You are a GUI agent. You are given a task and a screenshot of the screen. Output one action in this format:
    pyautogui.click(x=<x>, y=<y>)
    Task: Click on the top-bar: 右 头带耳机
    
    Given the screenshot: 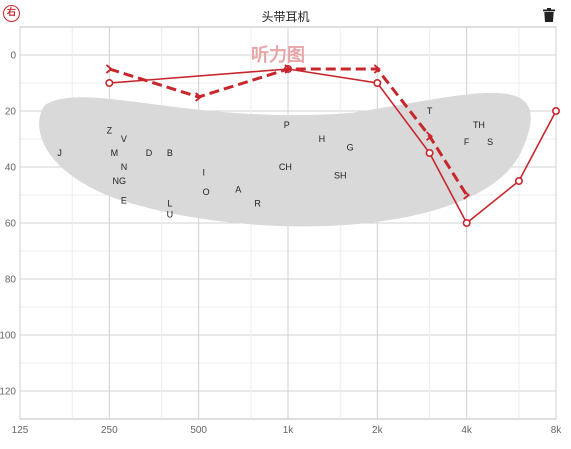 What is the action you would take?
    pyautogui.click(x=285, y=14)
    